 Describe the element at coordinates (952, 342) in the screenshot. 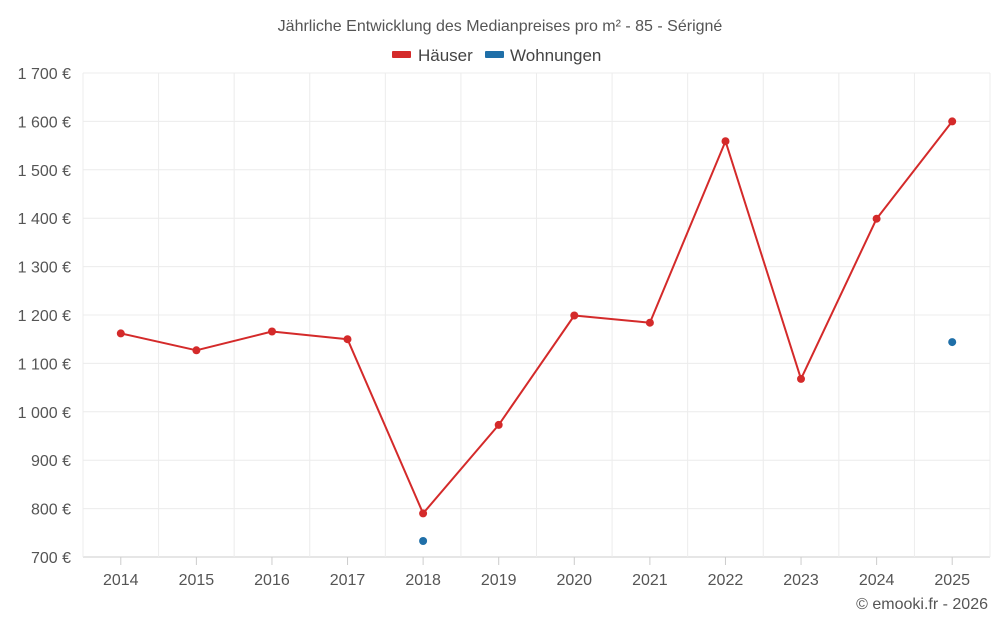

I see `data-point-wohnungen-2025` at that location.